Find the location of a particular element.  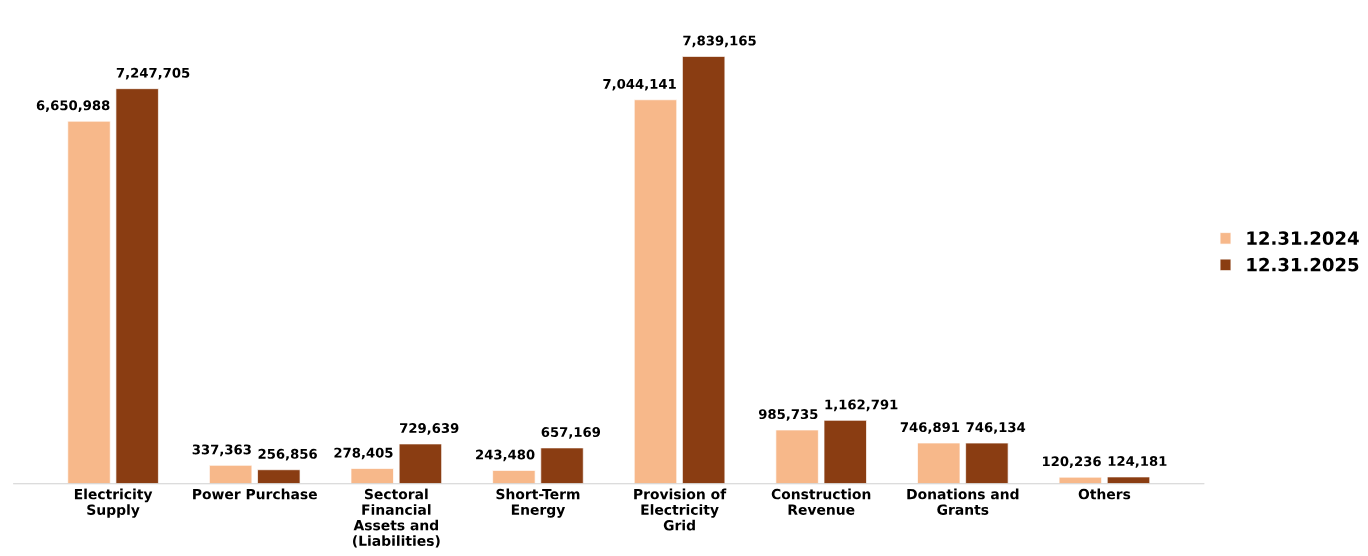

data-label: 7,044,141 is located at coordinates (639, 84).